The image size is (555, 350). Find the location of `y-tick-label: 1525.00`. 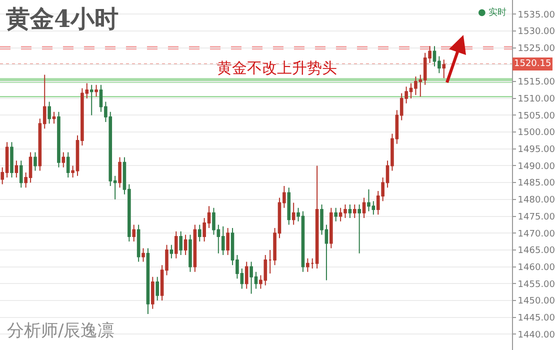

y-tick-label: 1525.00 is located at coordinates (536, 49).